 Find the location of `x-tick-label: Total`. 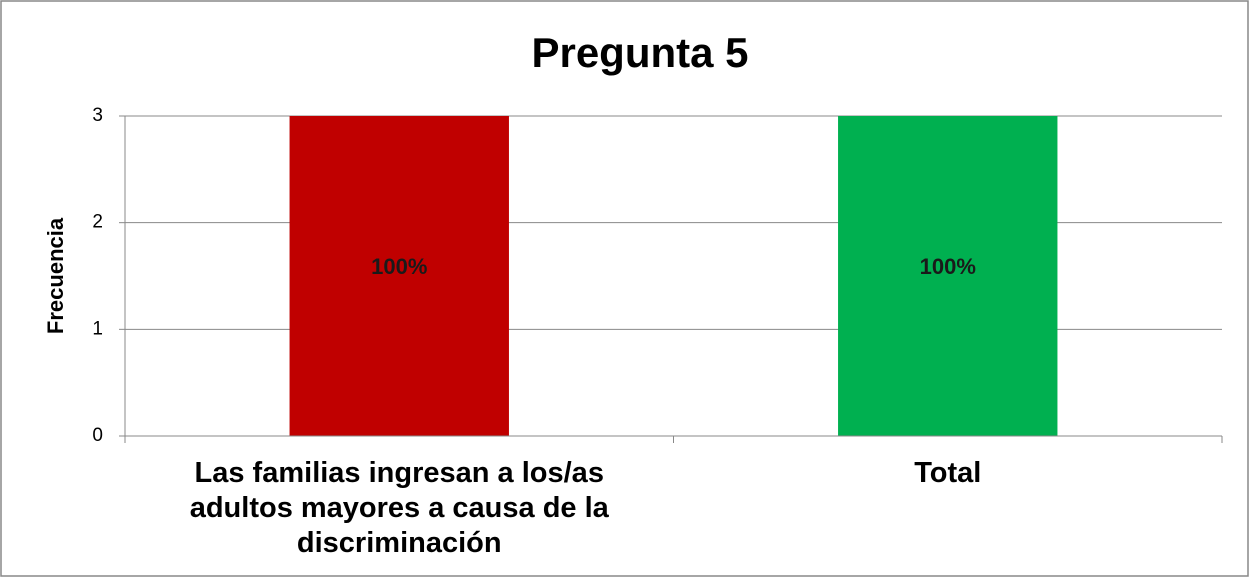

x-tick-label: Total is located at coordinates (948, 473).